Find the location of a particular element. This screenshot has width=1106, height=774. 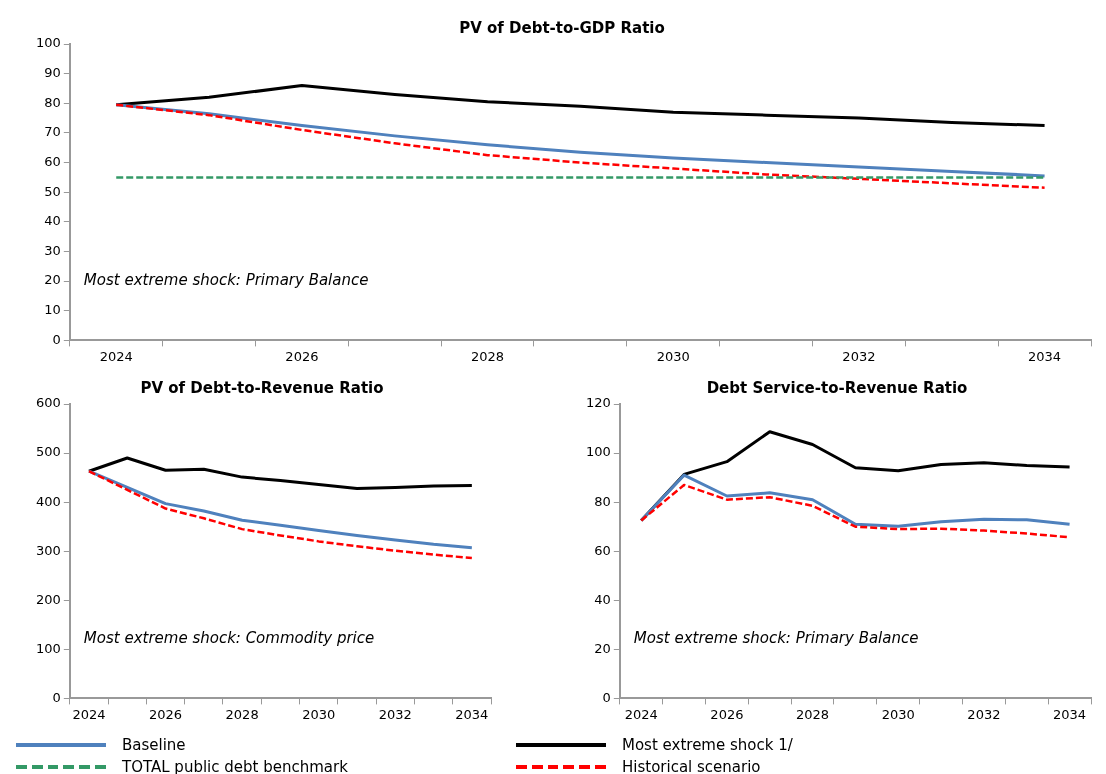

y-tick-label: 30 is located at coordinates (52, 250).